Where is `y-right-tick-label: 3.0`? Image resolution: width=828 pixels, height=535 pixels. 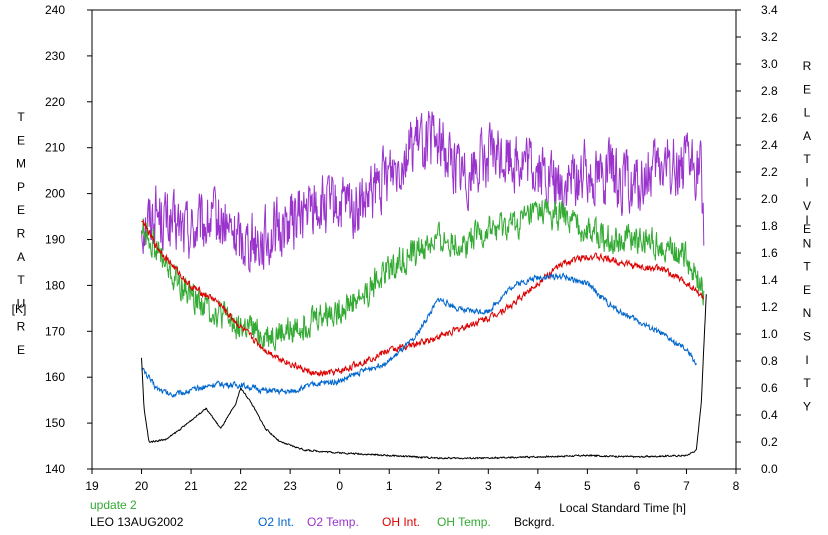
y-right-tick-label: 3.0 is located at coordinates (769, 64).